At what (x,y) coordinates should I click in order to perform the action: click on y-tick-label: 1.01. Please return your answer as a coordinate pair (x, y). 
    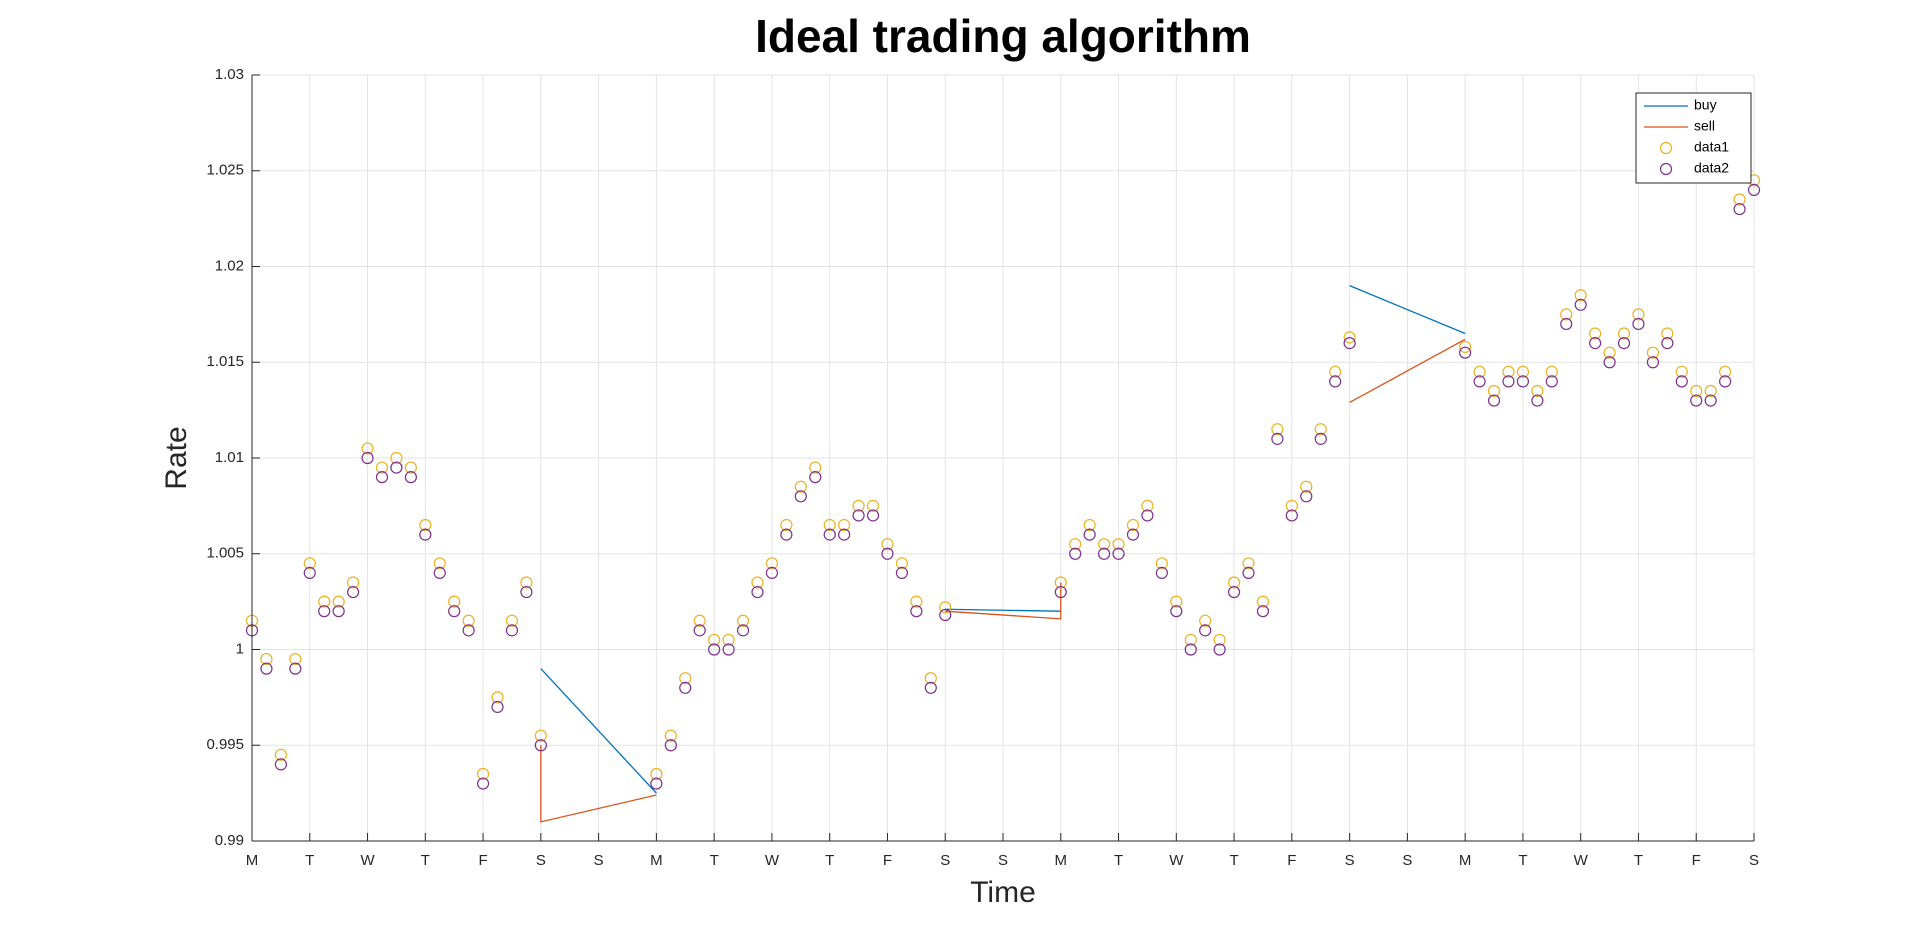
    Looking at the image, I should click on (229, 457).